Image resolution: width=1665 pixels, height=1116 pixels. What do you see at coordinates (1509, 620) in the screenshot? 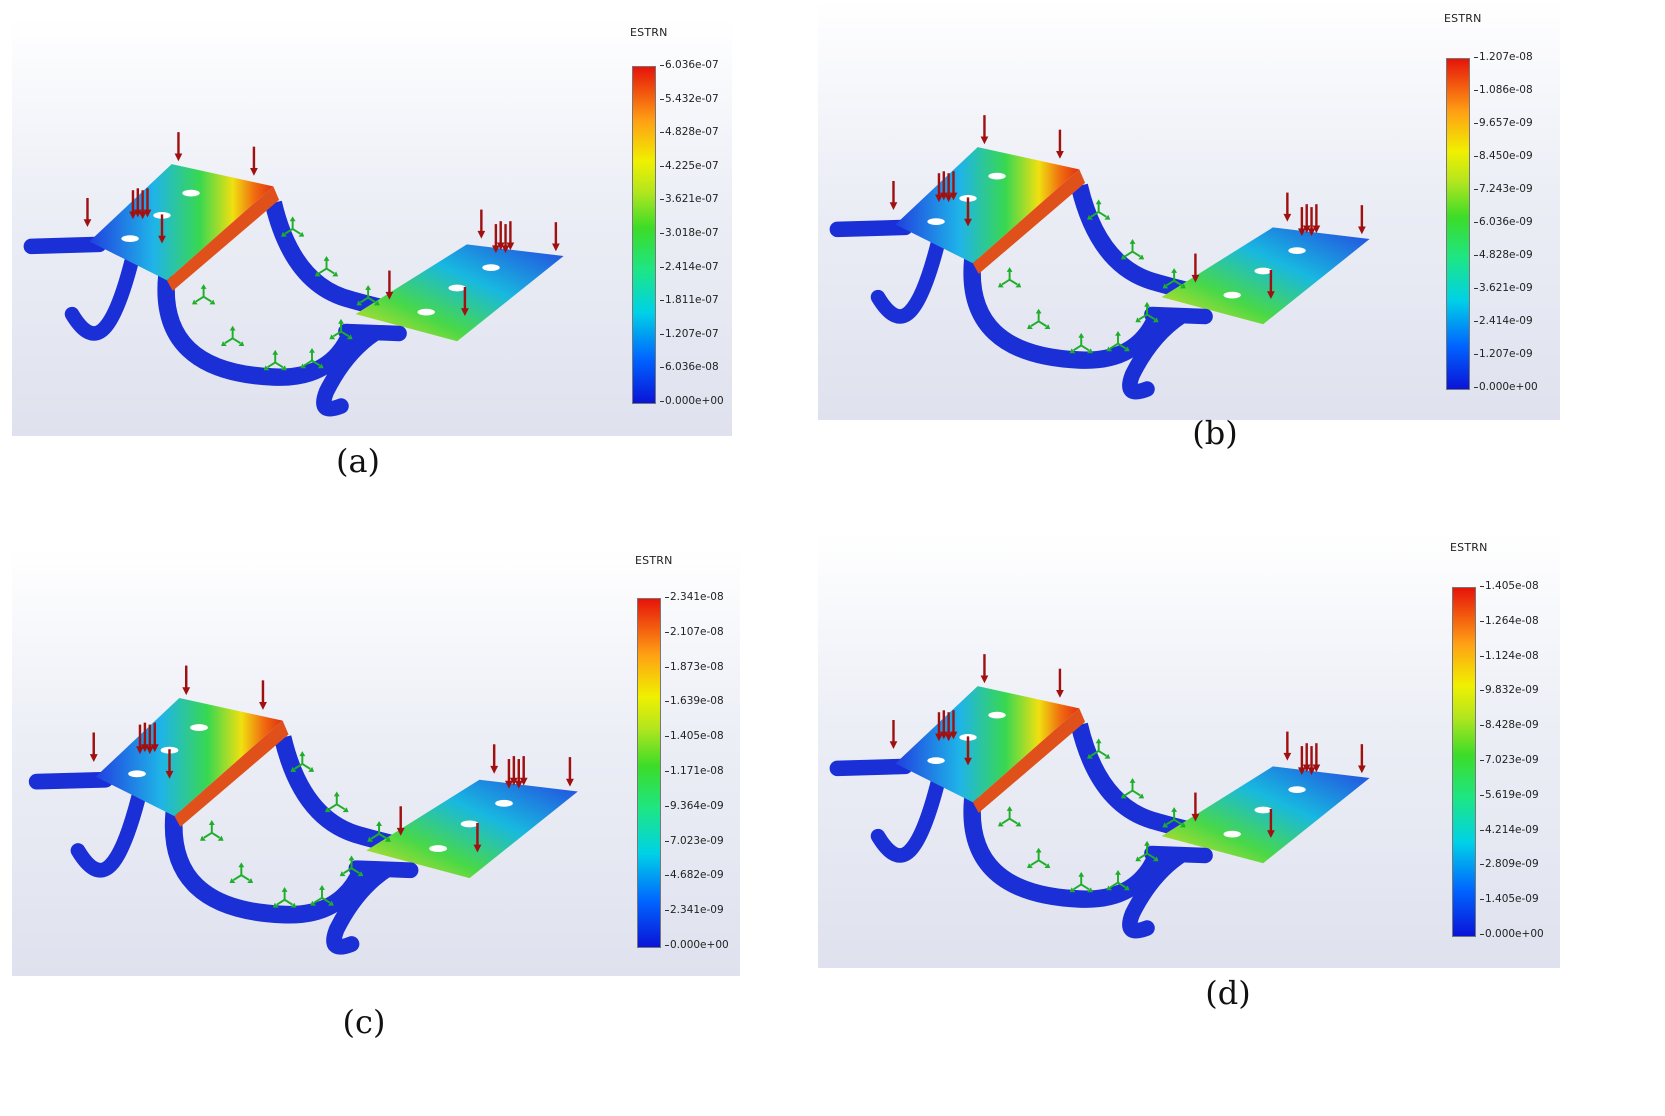
I see `legend-tick-label: 1.264e-08` at bounding box center [1509, 620].